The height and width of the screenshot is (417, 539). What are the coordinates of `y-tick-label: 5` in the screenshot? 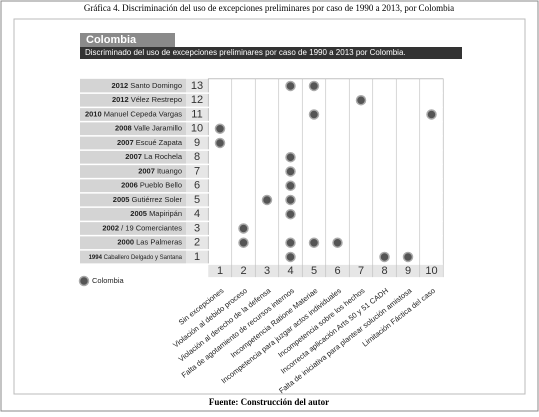 It's located at (197, 200).